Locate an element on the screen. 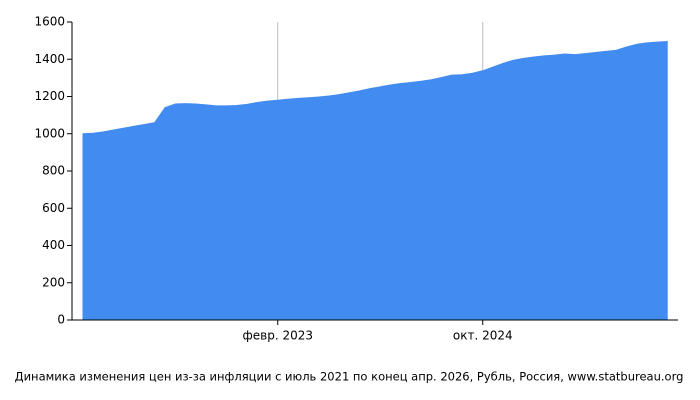 This screenshot has width=700, height=400. y-tick-label: 400 is located at coordinates (53, 245).